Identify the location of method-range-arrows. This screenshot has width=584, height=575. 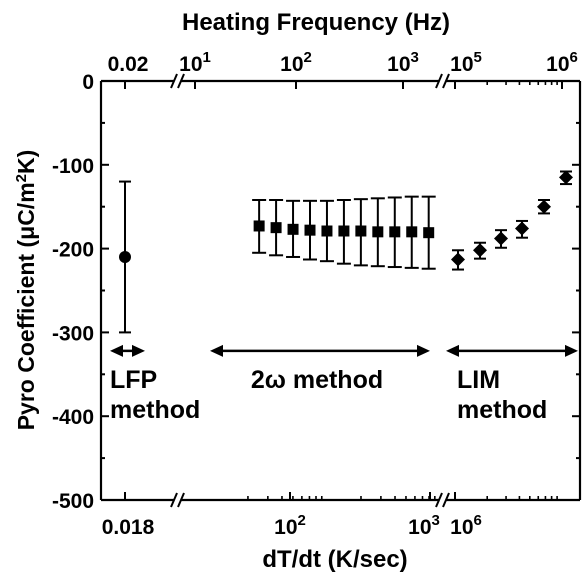
(344, 350).